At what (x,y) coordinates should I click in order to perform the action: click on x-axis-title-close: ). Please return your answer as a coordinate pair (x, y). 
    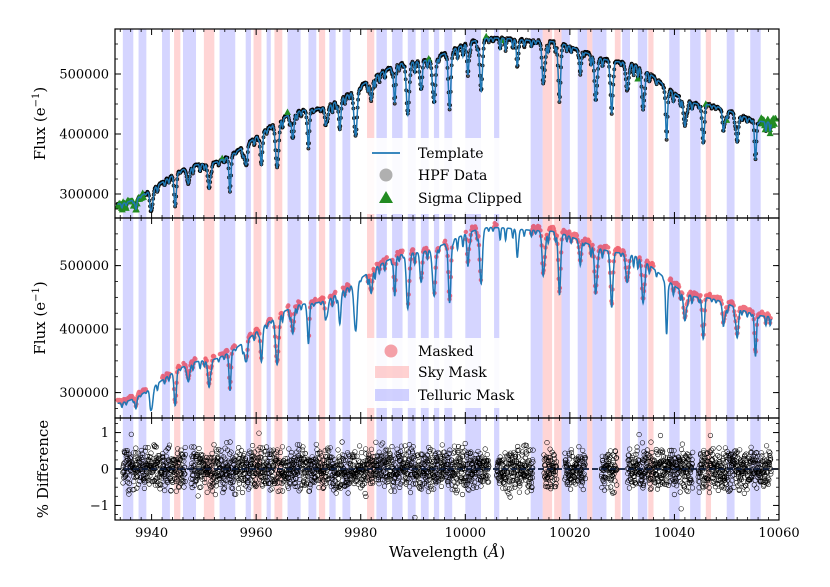
    Looking at the image, I should click on (502, 552).